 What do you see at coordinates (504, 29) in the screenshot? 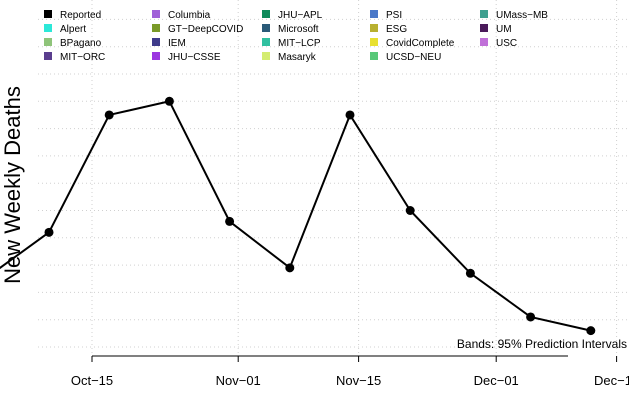
I see `legend-label: UM` at bounding box center [504, 29].